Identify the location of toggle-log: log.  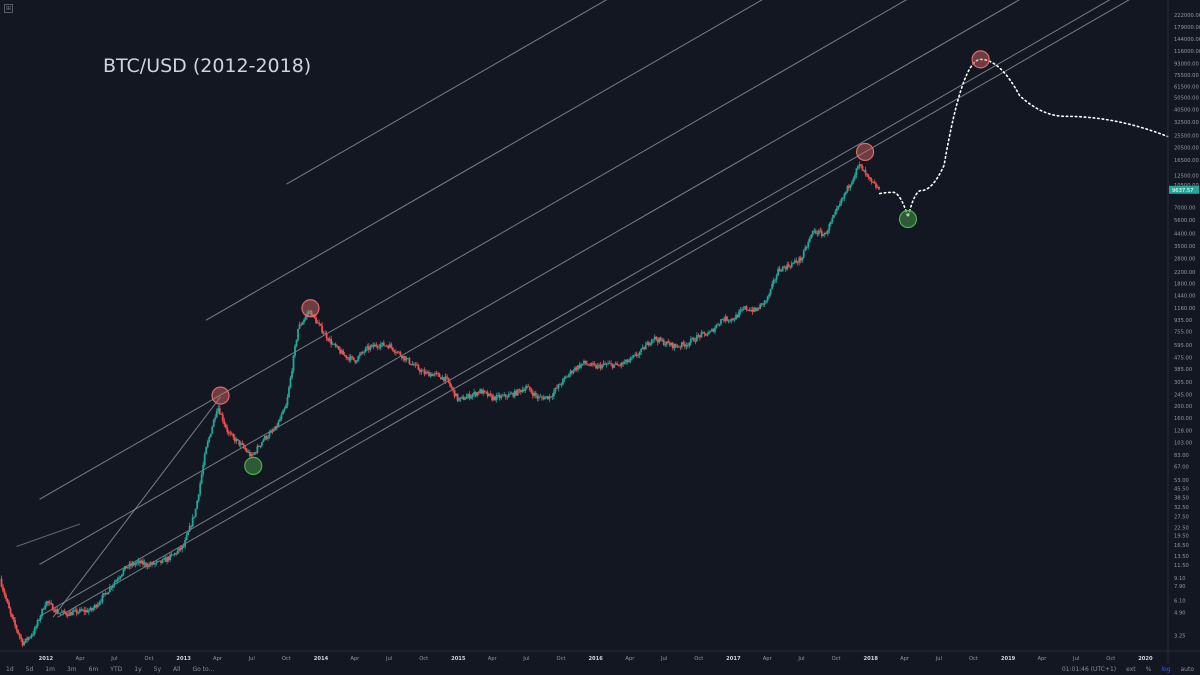
(1166, 669).